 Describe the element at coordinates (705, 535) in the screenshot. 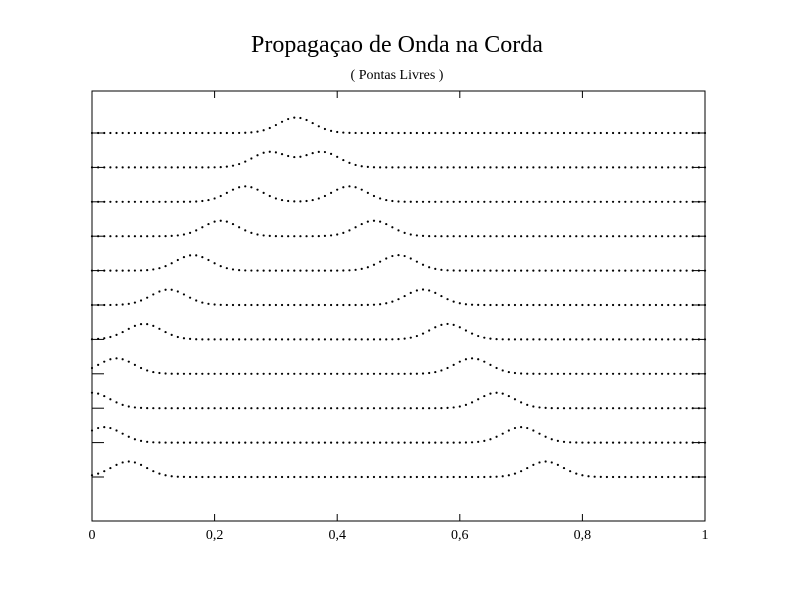

I see `x-tick-label: 1` at that location.